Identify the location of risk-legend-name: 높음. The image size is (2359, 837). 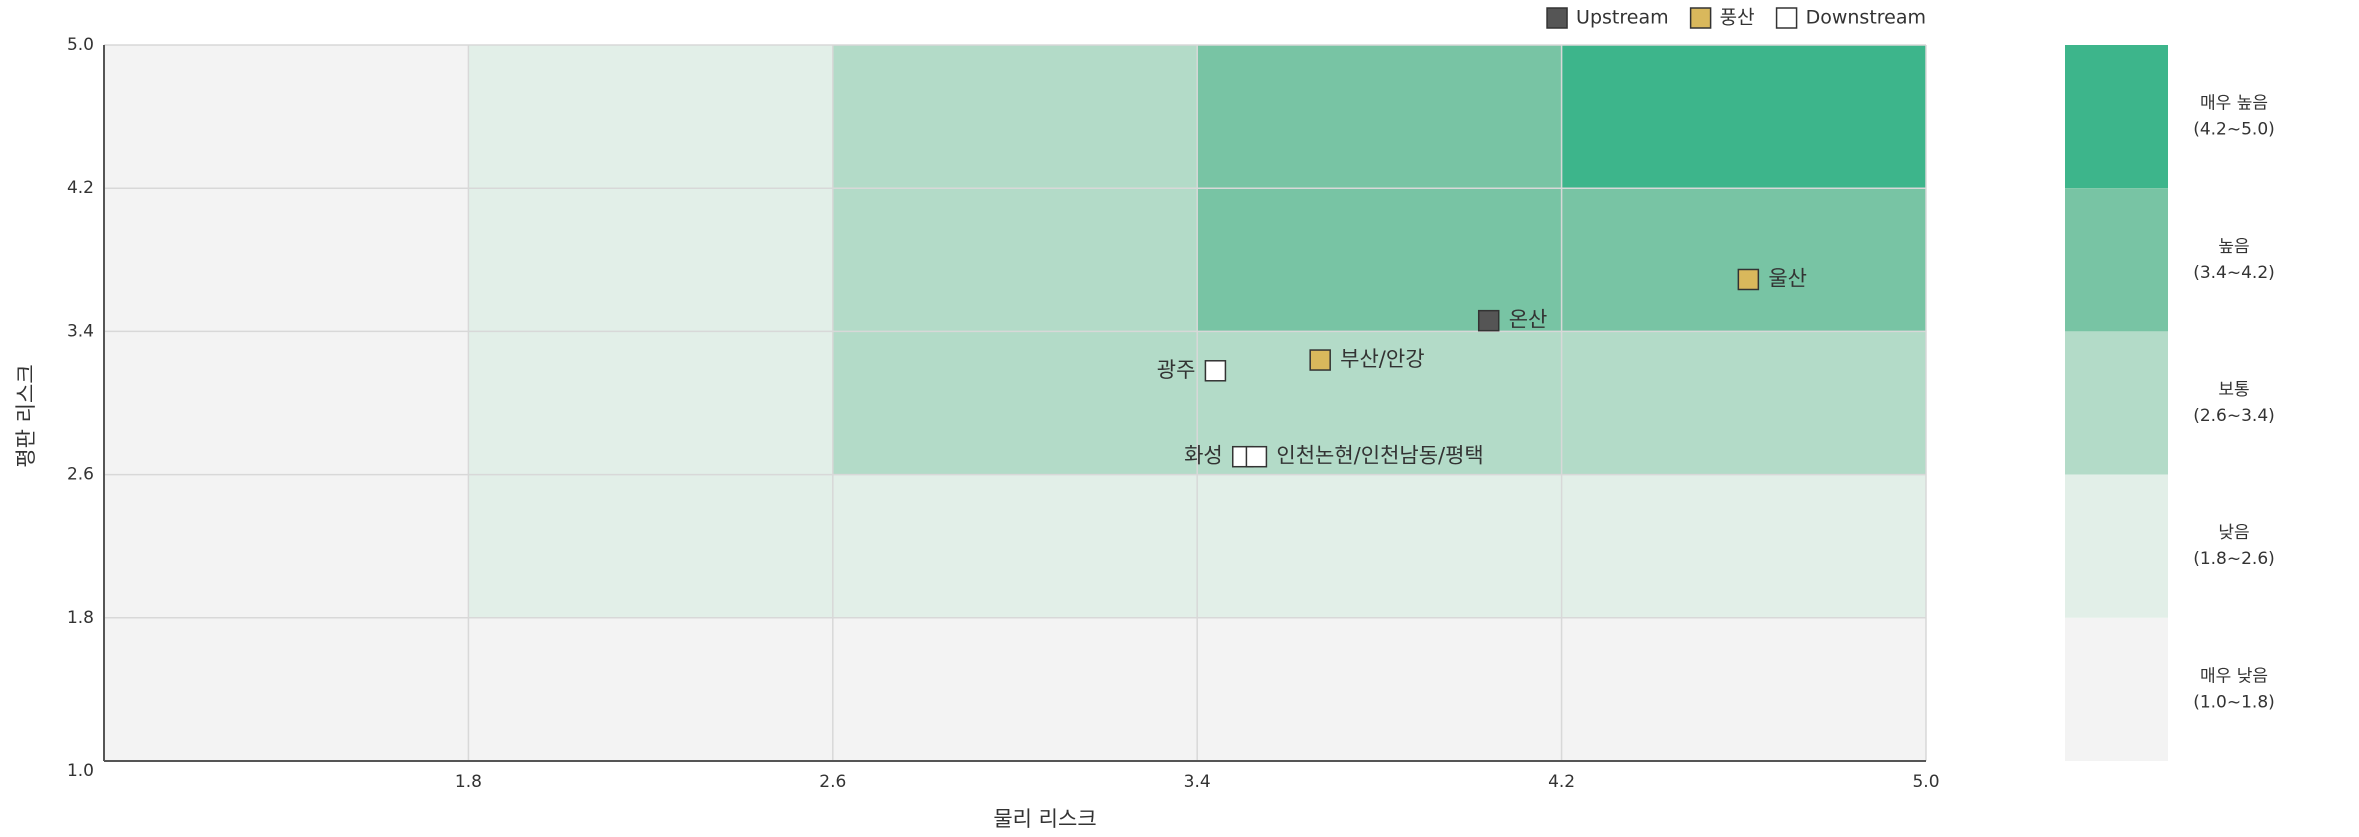
(2233, 247).